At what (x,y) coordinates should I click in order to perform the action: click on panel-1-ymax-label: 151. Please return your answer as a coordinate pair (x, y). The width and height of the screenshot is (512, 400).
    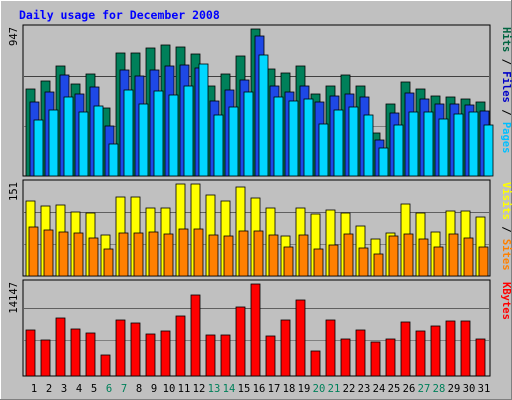
    Looking at the image, I should click on (14, 191).